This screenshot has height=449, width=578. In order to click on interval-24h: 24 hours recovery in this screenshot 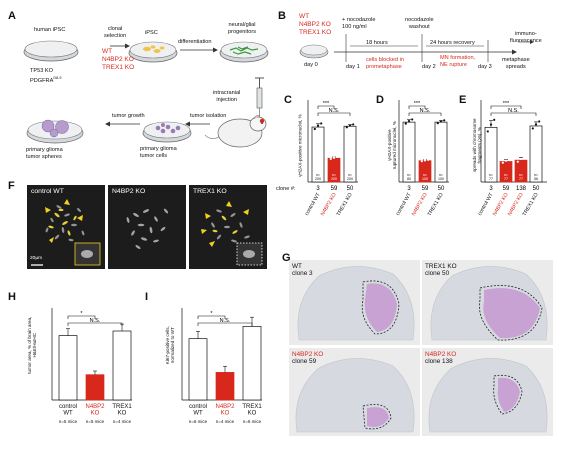, I will do `click(452, 43)`.